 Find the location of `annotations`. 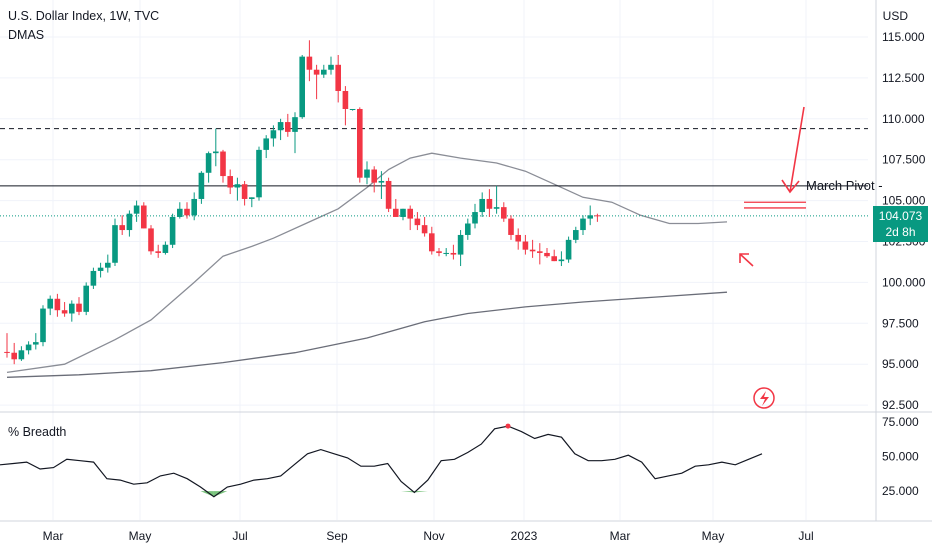

annotations is located at coordinates (772, 257).